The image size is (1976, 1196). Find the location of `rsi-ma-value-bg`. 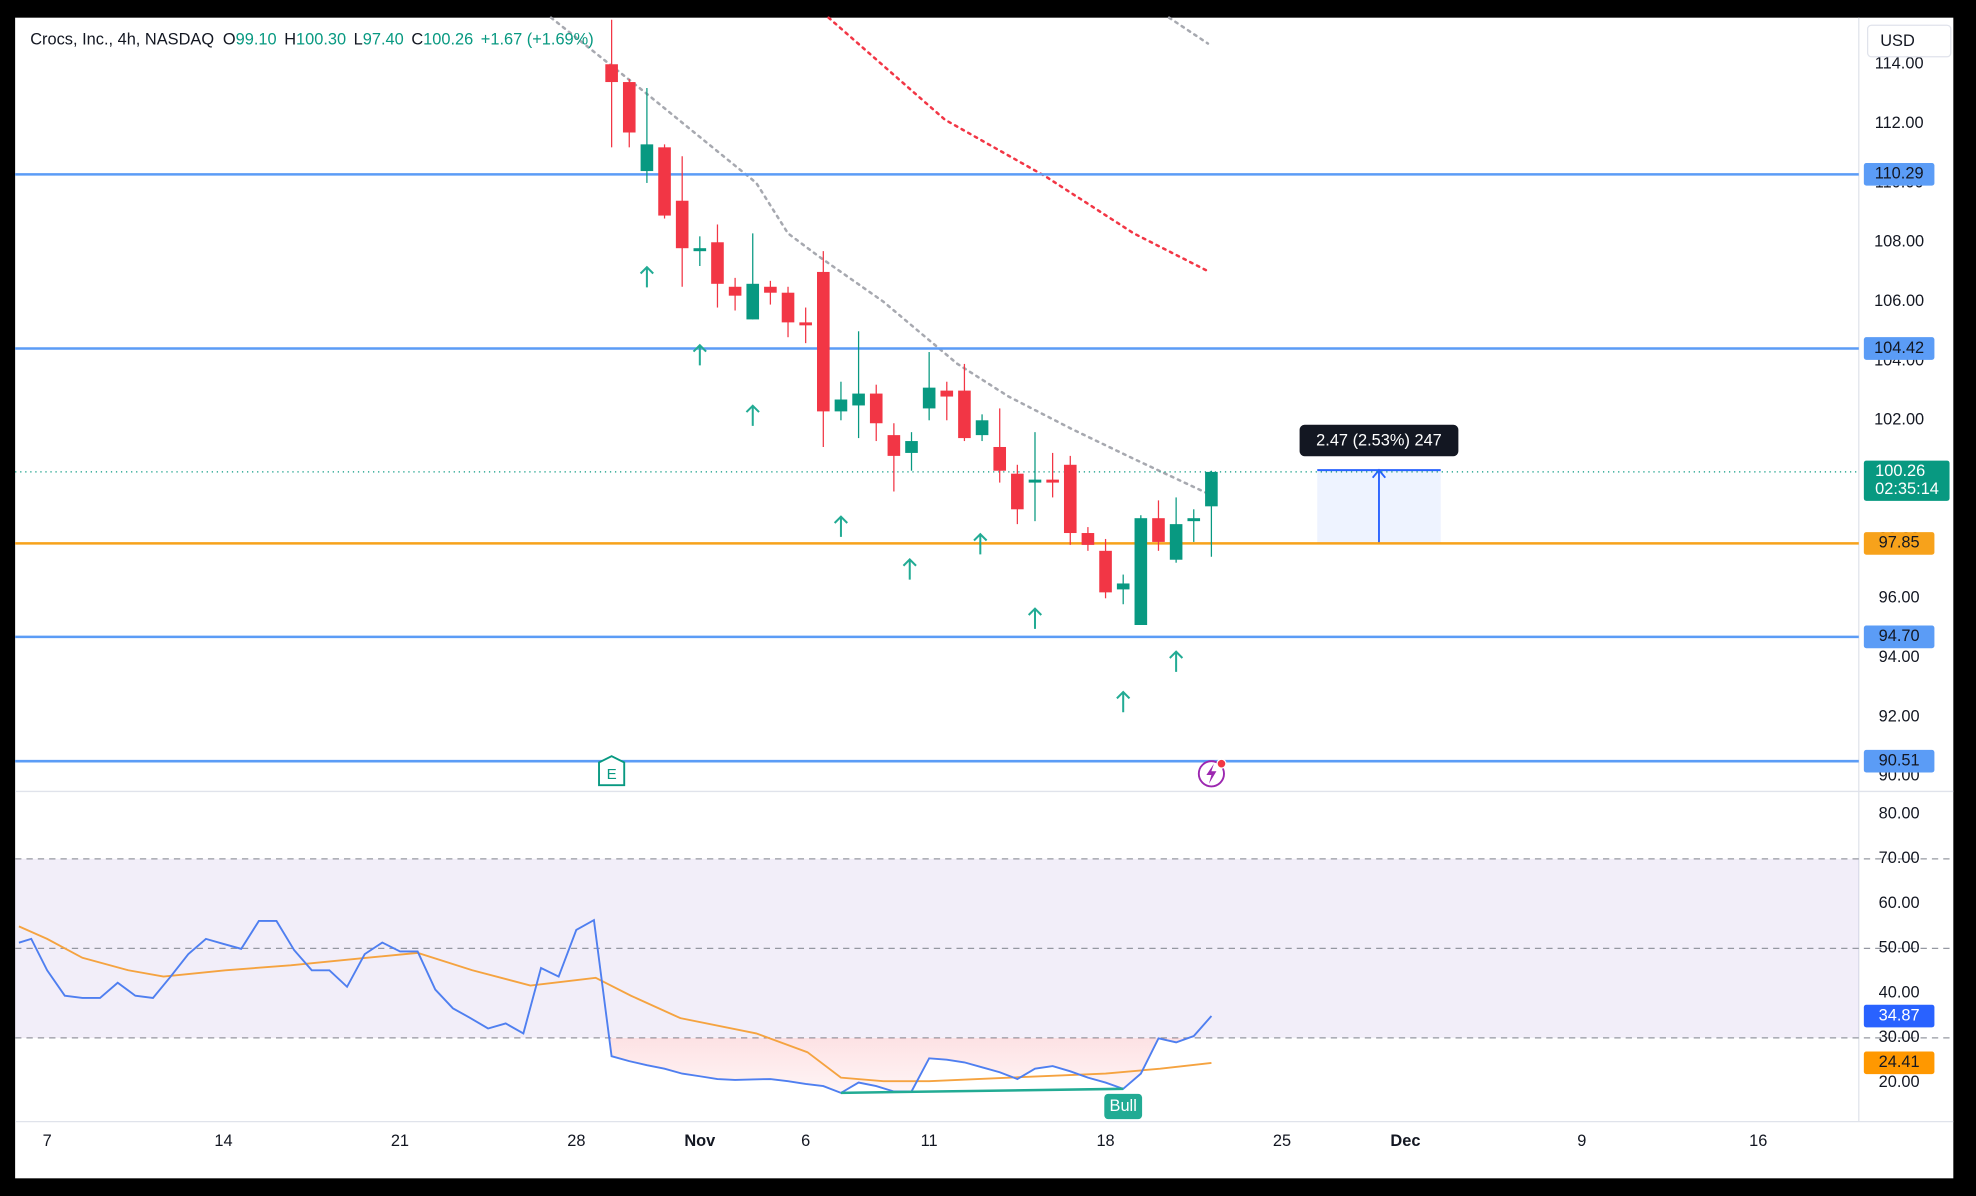

rsi-ma-value-bg is located at coordinates (1899, 1063).